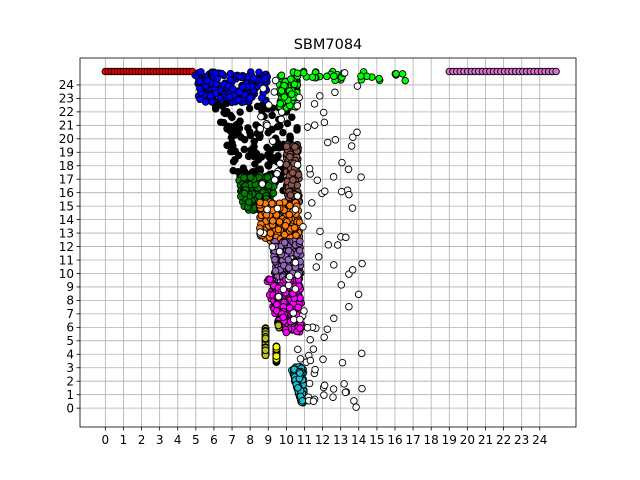 This screenshot has width=640, height=480. I want to click on y-tick-label: 23, so click(66, 99).